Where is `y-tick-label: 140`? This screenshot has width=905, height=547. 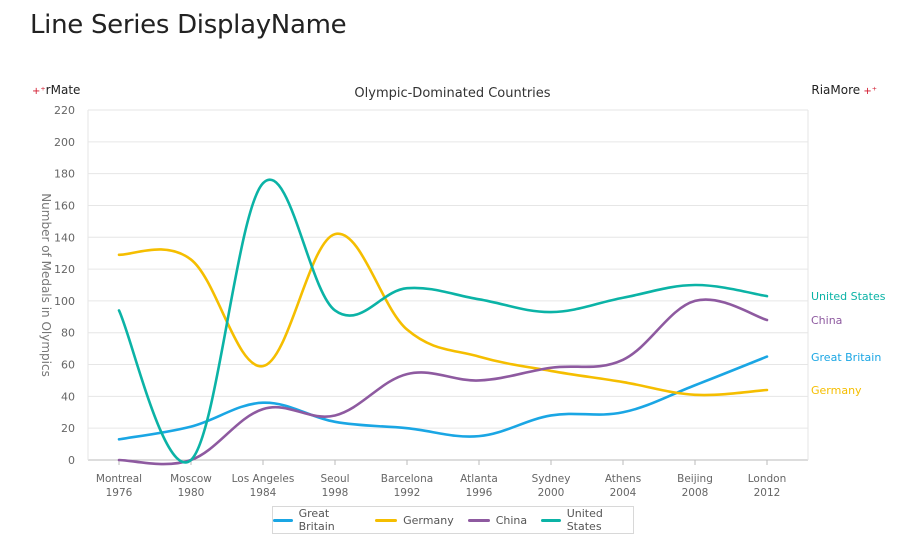
y-tick-label: 140 is located at coordinates (64, 237).